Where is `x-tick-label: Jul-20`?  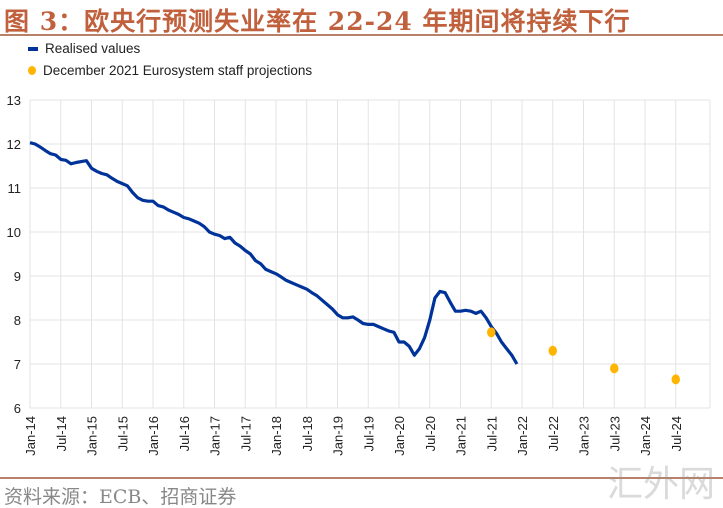 x-tick-label: Jul-20 is located at coordinates (430, 433).